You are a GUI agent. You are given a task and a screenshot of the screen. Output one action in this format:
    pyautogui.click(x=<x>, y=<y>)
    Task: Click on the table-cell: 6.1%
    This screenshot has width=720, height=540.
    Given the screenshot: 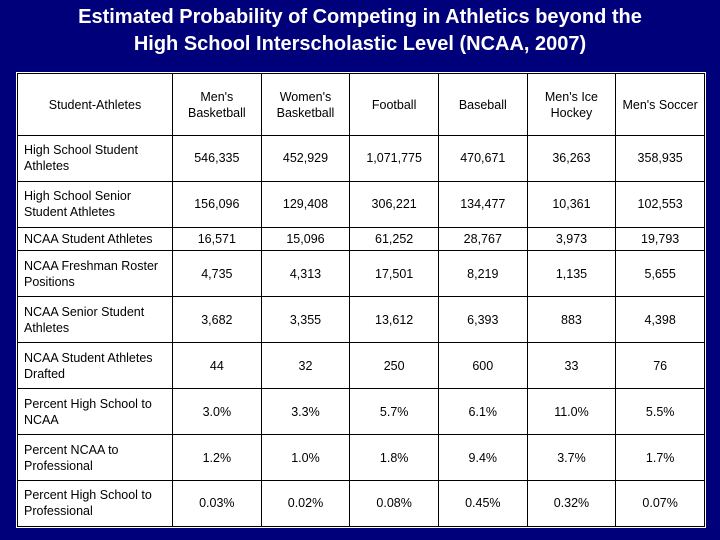 What is the action you would take?
    pyautogui.click(x=482, y=412)
    